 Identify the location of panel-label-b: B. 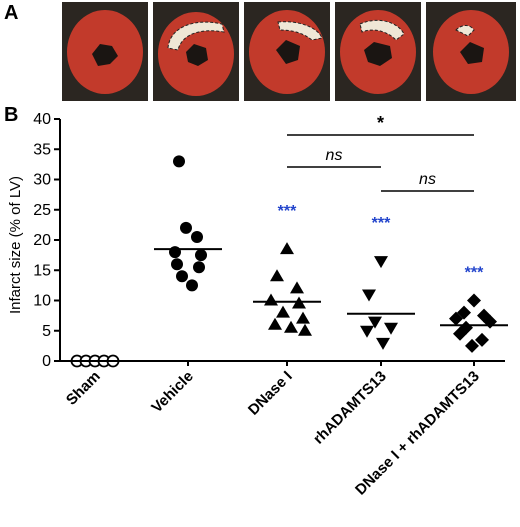
(11, 115).